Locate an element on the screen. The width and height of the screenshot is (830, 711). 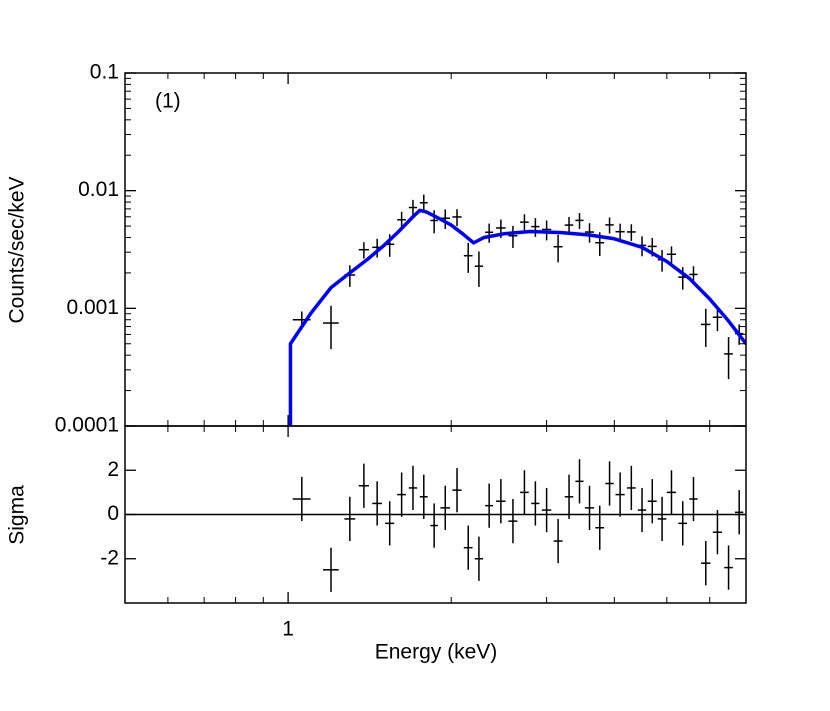
y-tick-label: 2 is located at coordinates (113, 469).